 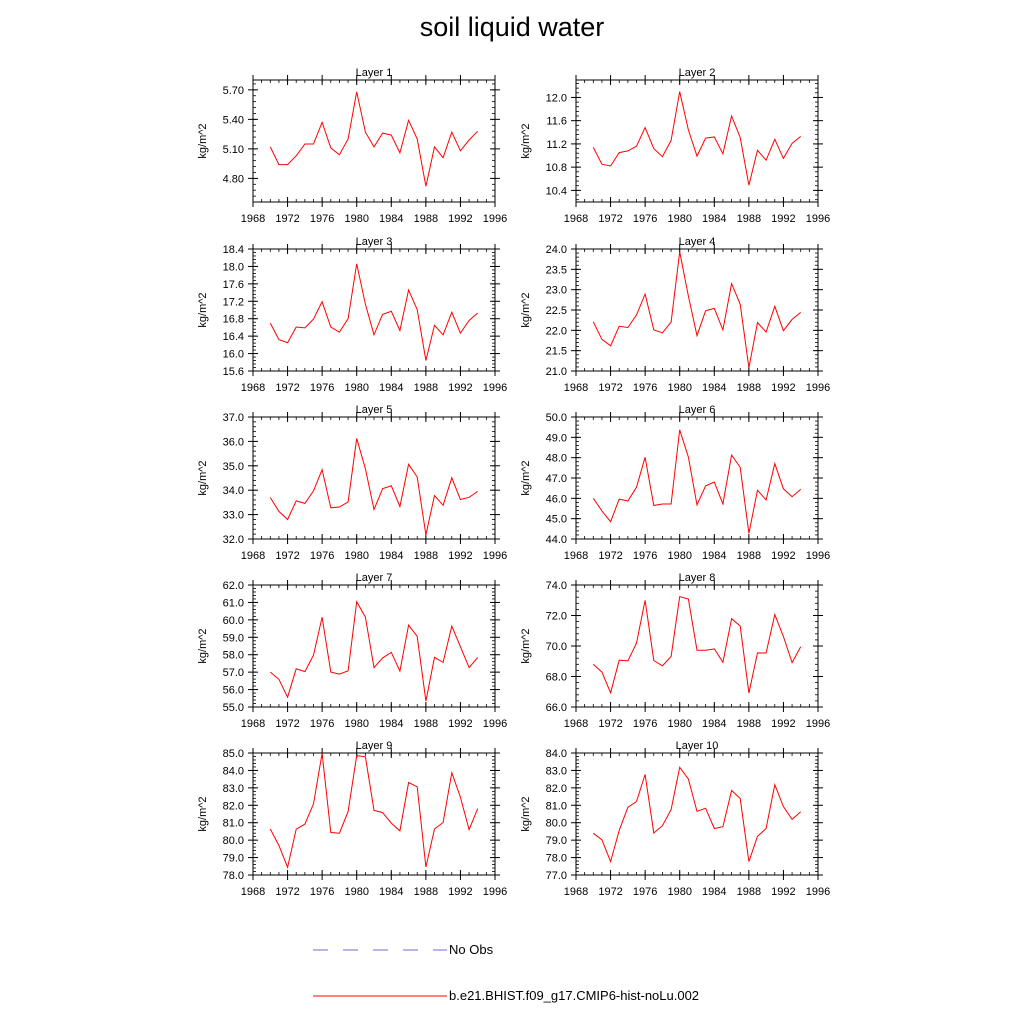 I want to click on panel-5-y-tick-label: 35.0, so click(x=233, y=467).